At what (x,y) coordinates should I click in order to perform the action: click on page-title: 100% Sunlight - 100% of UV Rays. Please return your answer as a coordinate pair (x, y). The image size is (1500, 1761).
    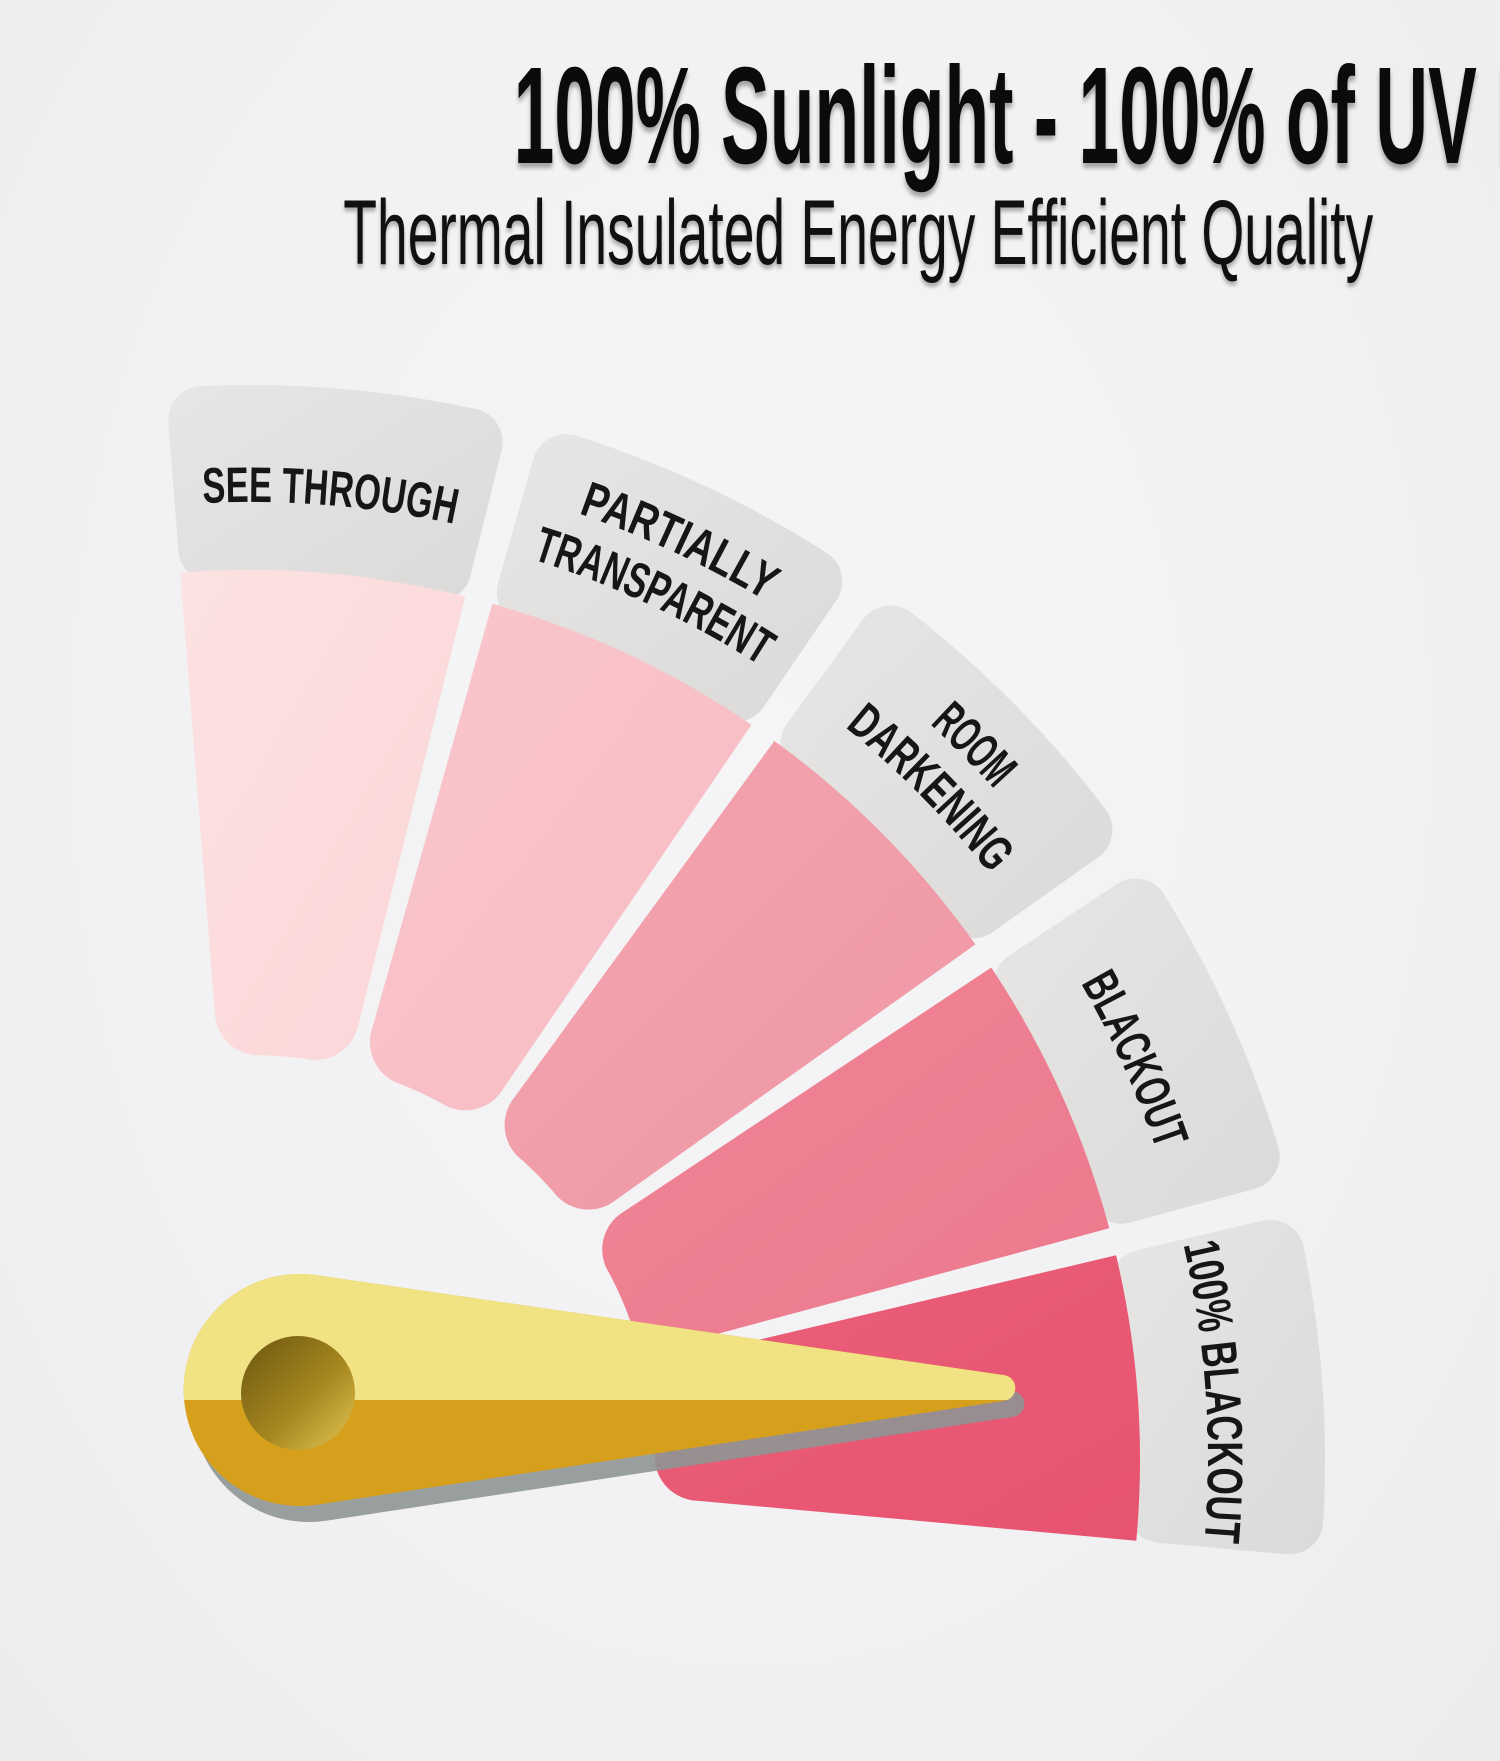
    Looking at the image, I should click on (1006, 116).